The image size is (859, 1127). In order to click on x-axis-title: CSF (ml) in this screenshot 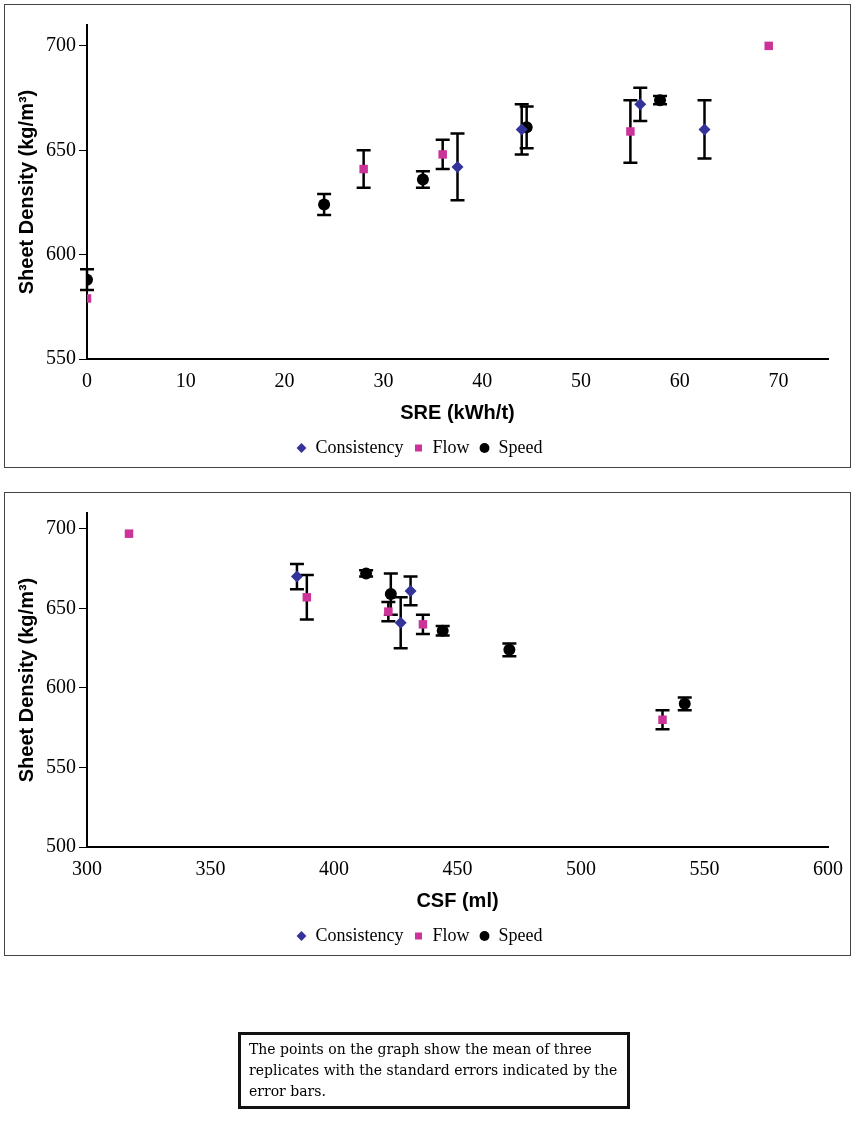, I will do `click(457, 899)`.